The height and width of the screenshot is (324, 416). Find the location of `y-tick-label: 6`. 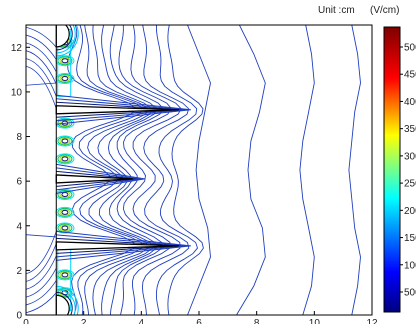

y-tick-label: 6 is located at coordinates (19, 182).